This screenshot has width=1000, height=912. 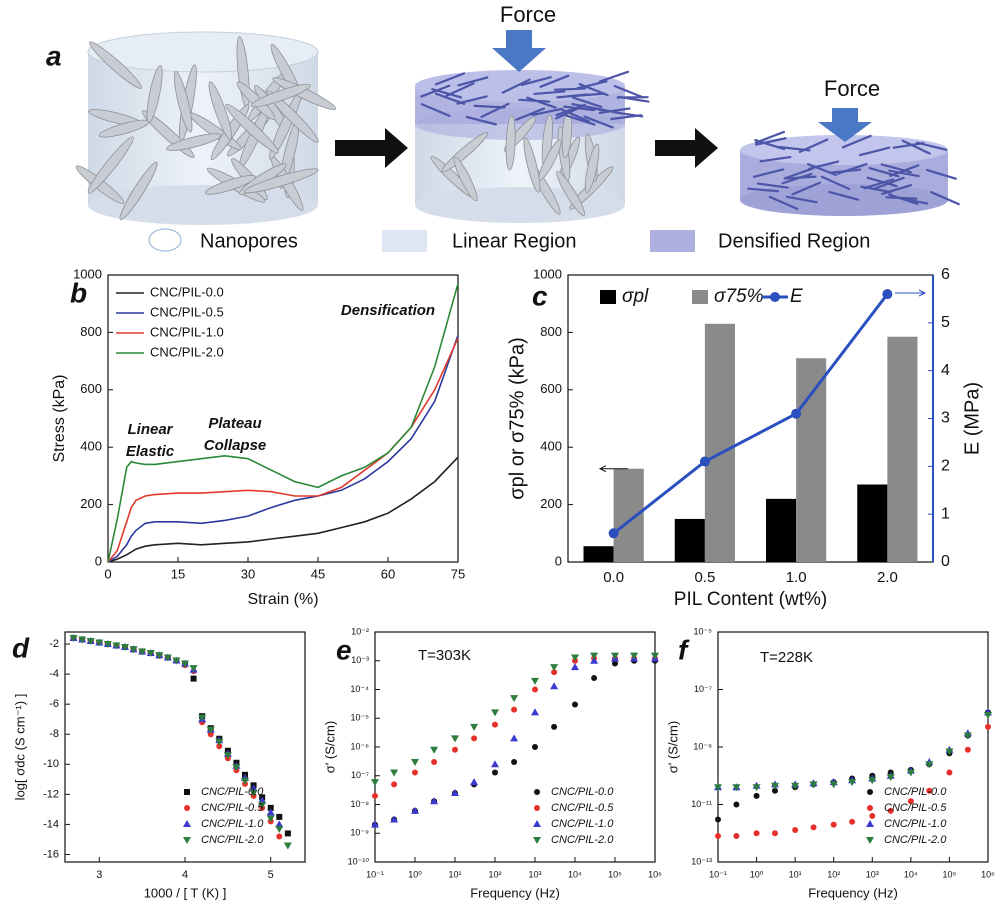 I want to click on y-tick-label: 10⁻⁴, so click(x=359, y=689).